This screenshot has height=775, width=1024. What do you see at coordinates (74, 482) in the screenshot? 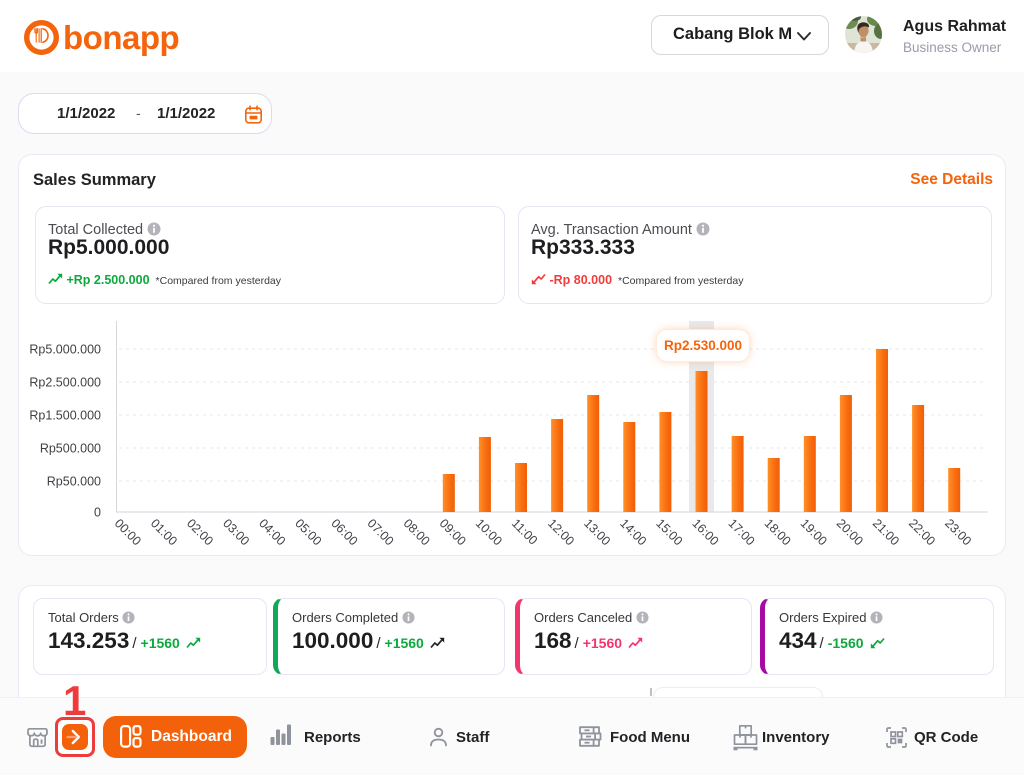
I see `svg-text: Rp50.000` at bounding box center [74, 482].